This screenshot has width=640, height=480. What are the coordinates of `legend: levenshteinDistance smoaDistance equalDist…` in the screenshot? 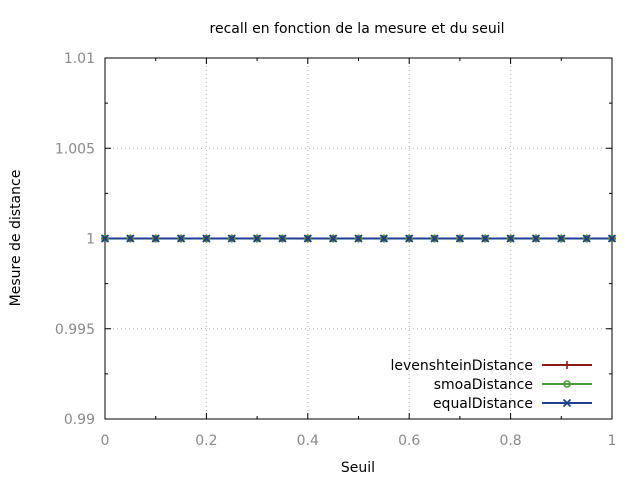 It's located at (491, 385).